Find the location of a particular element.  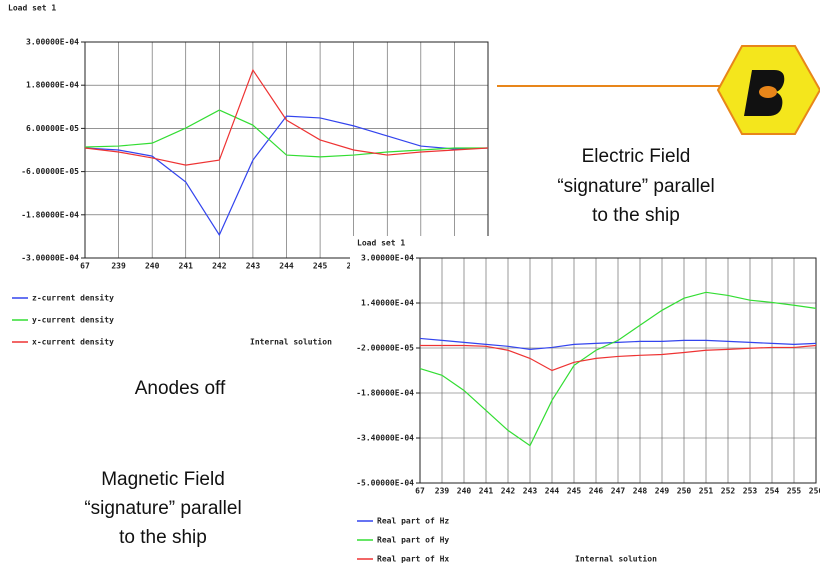

legend-label: Real part of Hx is located at coordinates (413, 559).